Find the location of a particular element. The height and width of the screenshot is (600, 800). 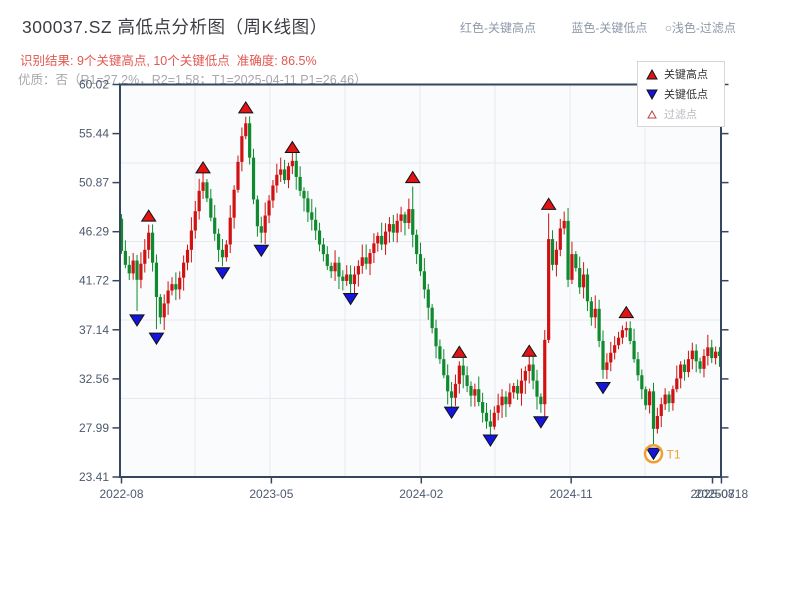

t1-circle-marker is located at coordinates (653, 454).